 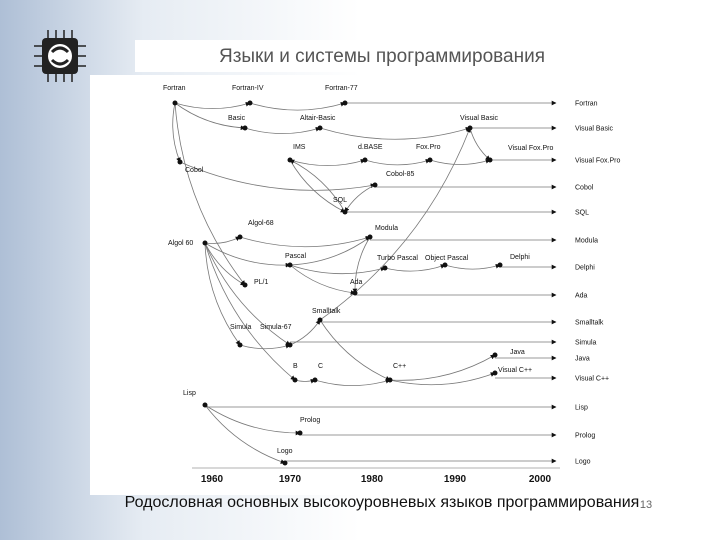 What do you see at coordinates (594, 129) in the screenshot?
I see `right-label: Visual Basic` at bounding box center [594, 129].